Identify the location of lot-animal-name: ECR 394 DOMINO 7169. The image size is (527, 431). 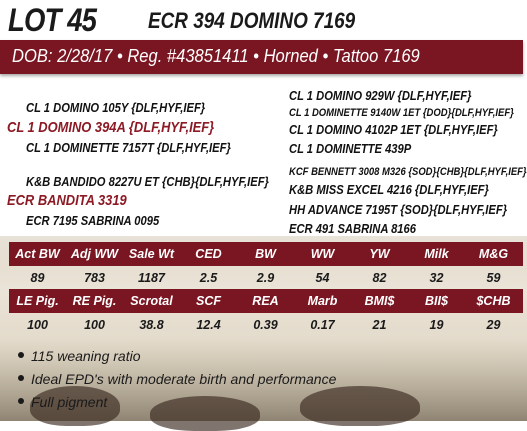
(252, 20).